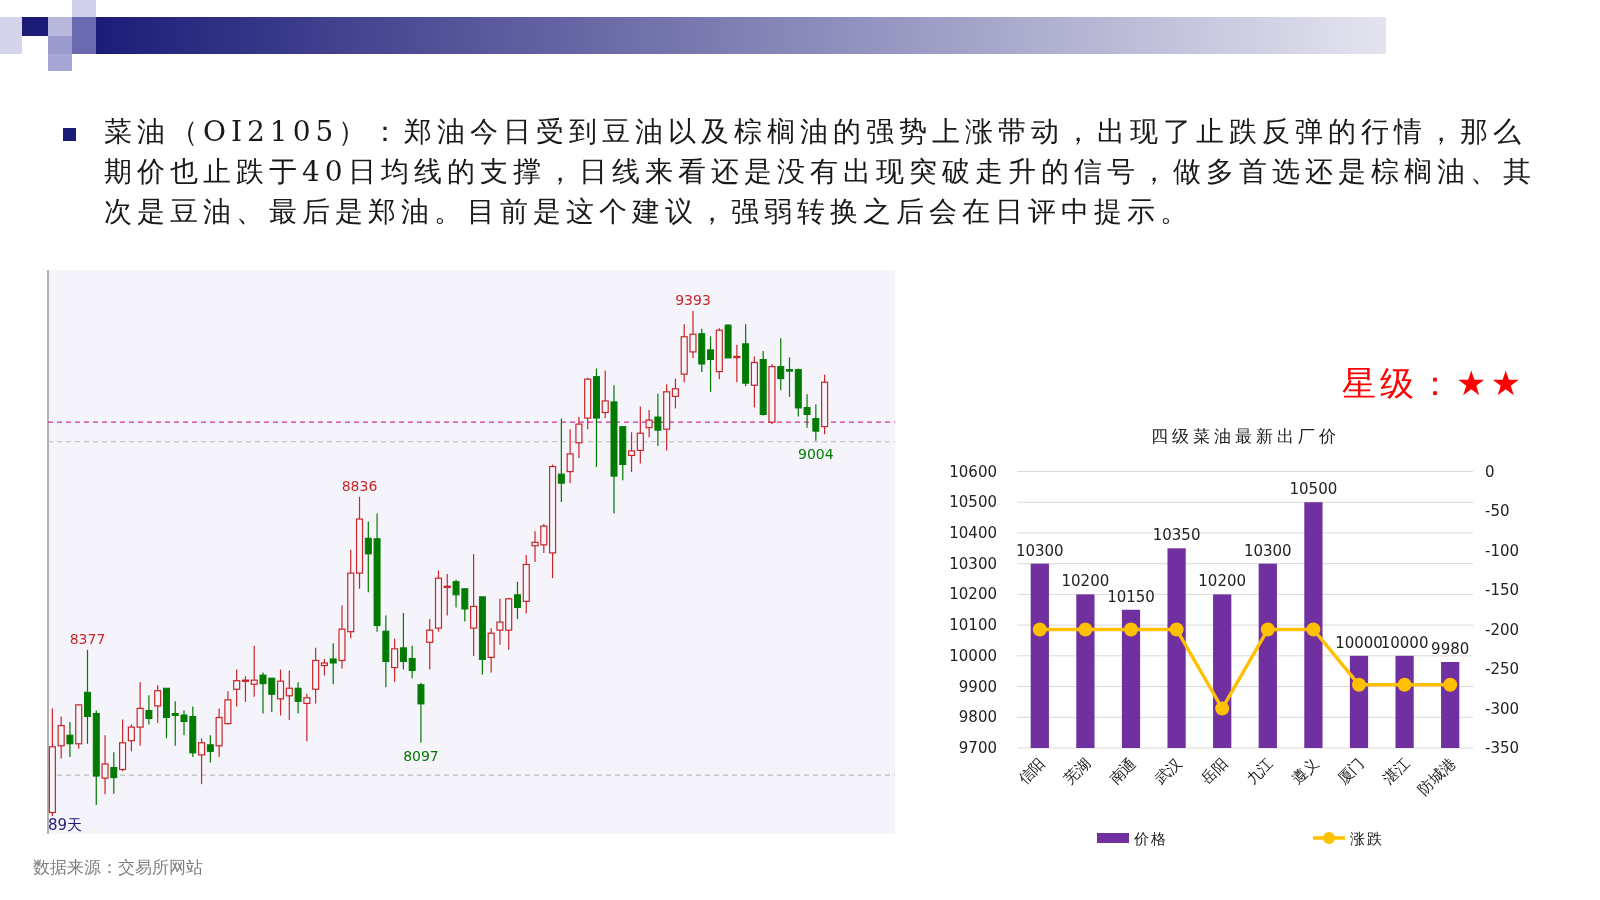 The width and height of the screenshot is (1600, 900). What do you see at coordinates (1450, 648) in the screenshot?
I see `data-label: 9980` at bounding box center [1450, 648].